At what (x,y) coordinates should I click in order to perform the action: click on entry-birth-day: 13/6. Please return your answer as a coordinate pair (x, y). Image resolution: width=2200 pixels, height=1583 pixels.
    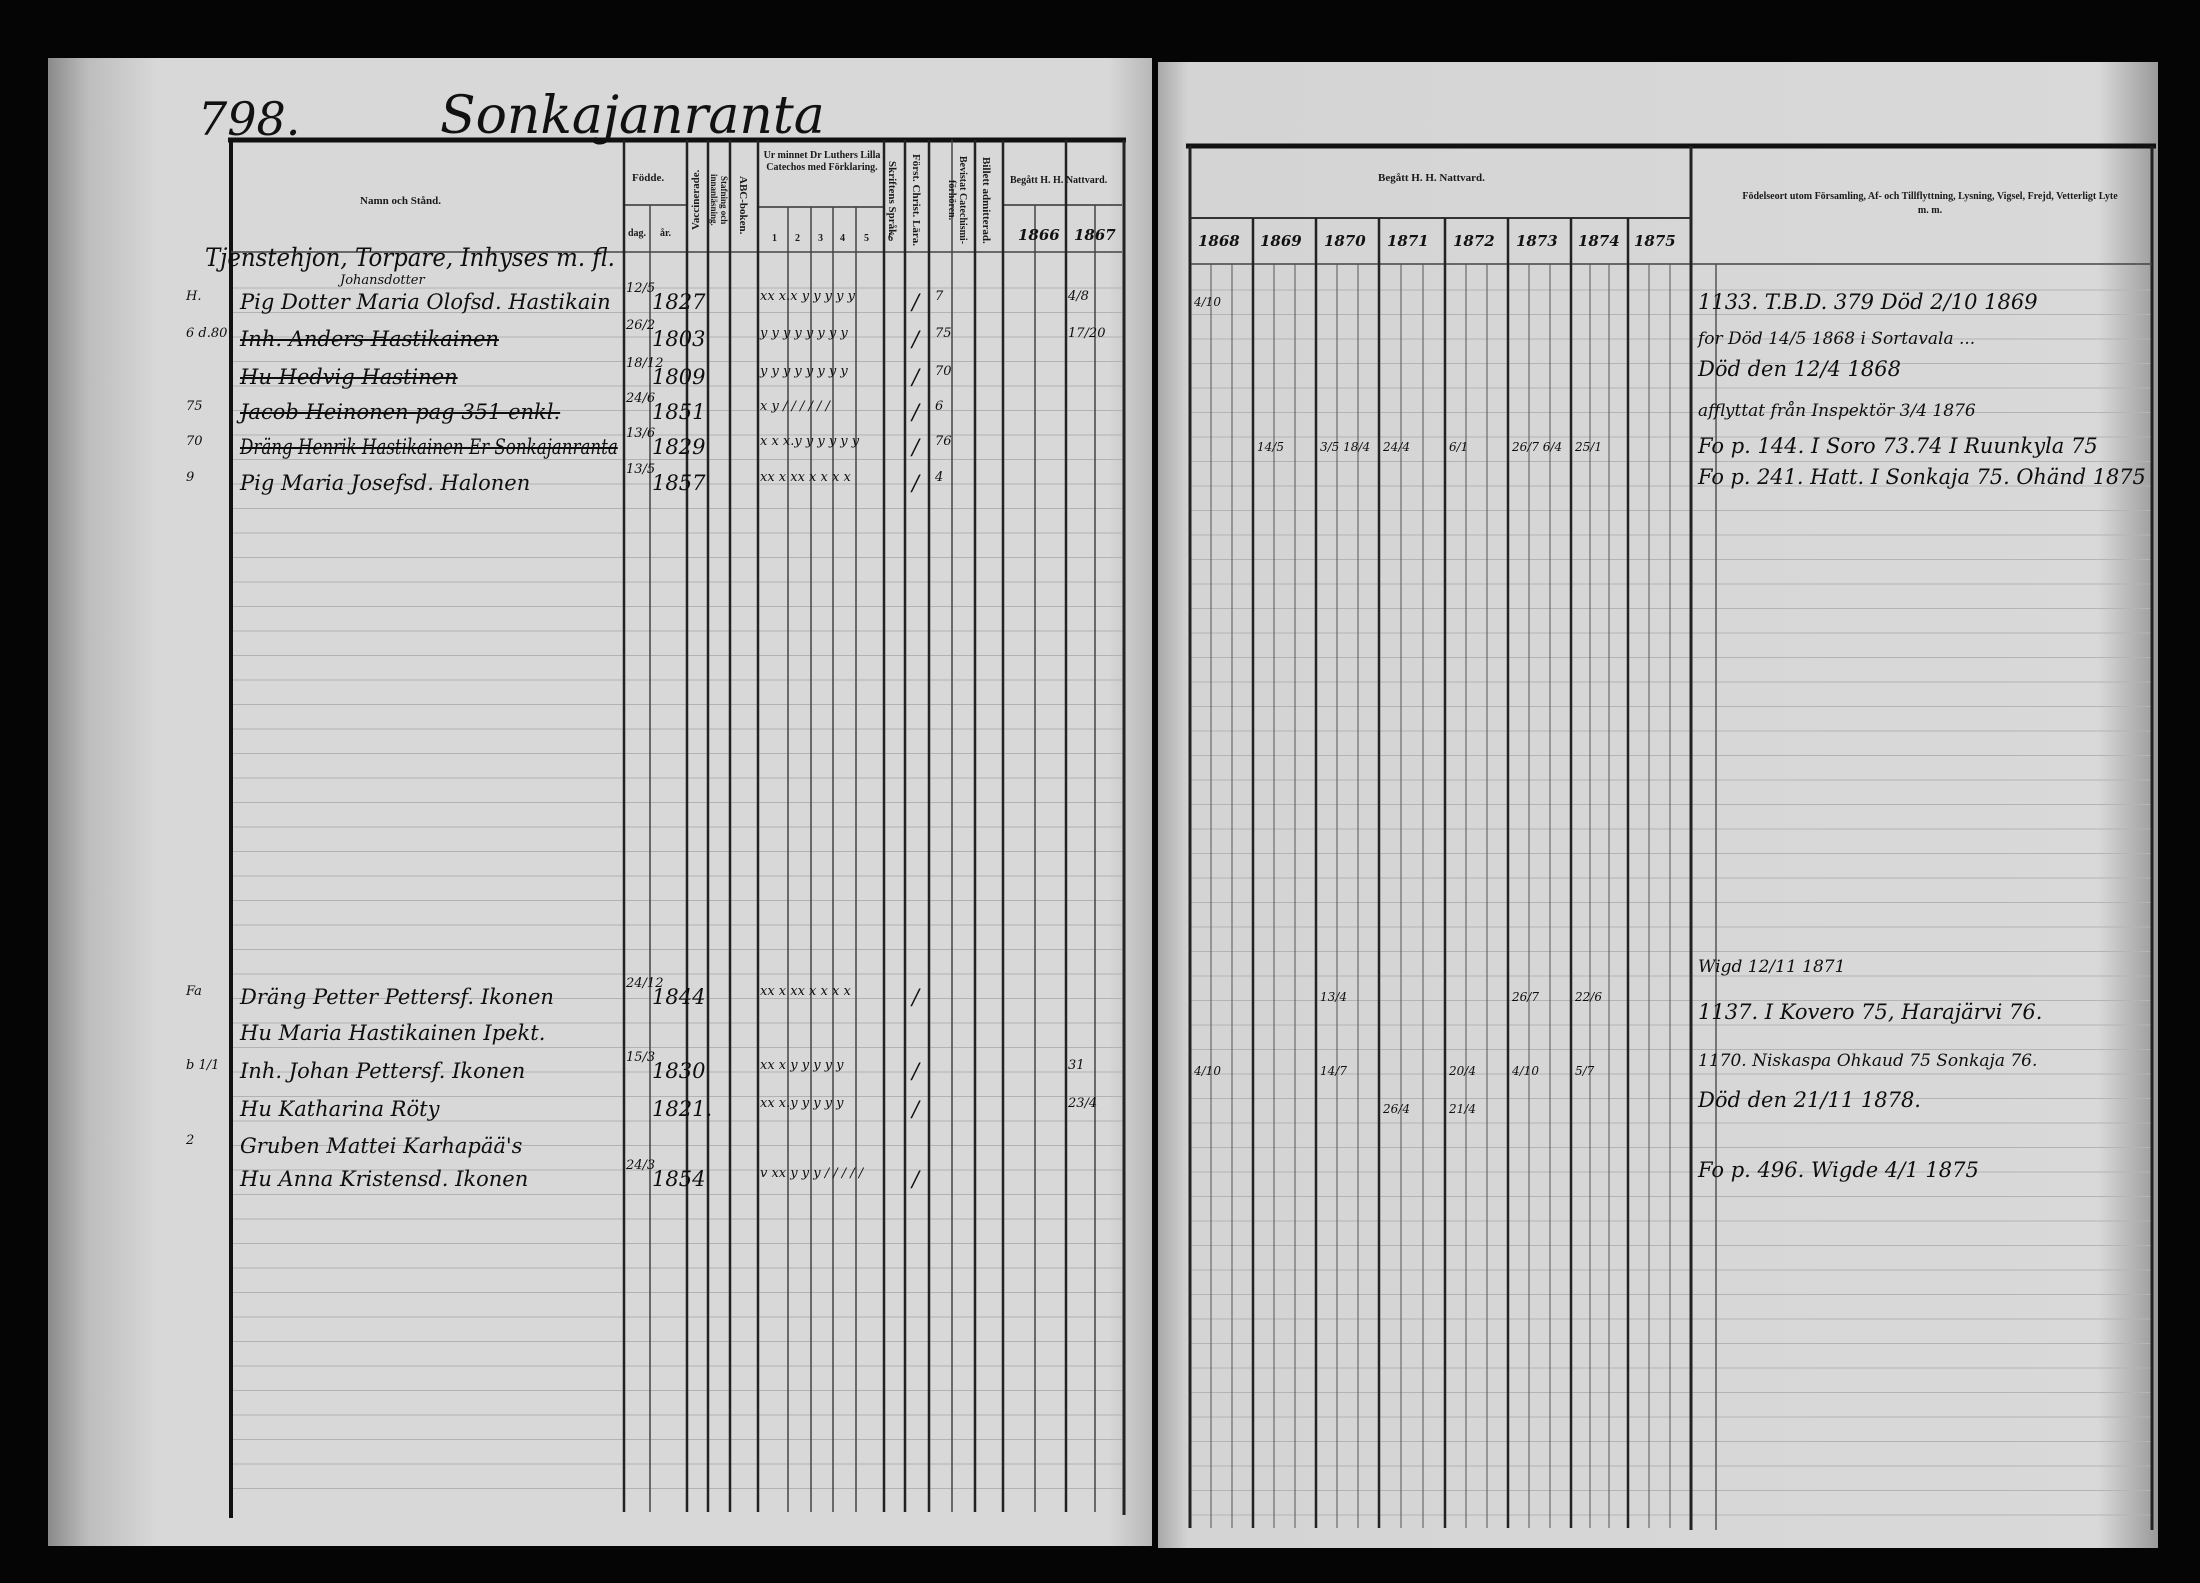
    Looking at the image, I should click on (641, 433).